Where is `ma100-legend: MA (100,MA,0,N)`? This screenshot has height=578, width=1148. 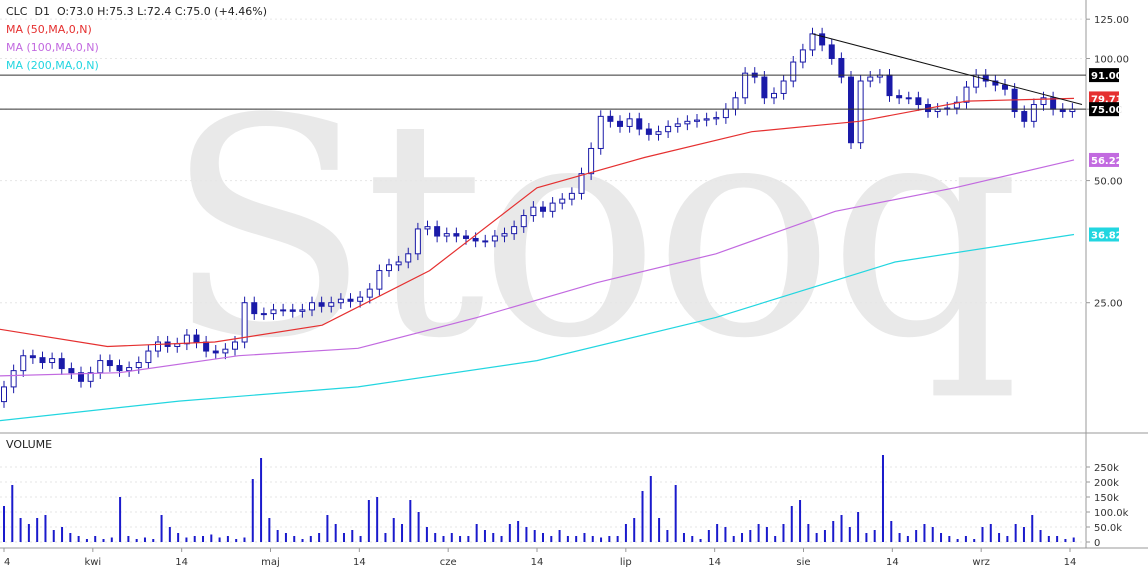 ma100-legend: MA (100,MA,0,N) is located at coordinates (52, 47).